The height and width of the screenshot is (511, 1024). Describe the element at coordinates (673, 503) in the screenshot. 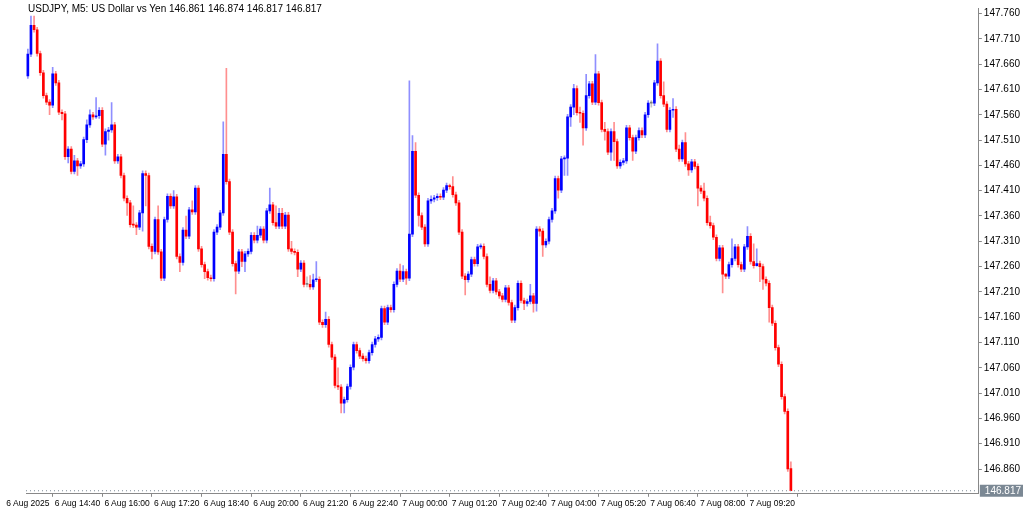

I see `x-tick-label: 7 Aug 06:40` at that location.